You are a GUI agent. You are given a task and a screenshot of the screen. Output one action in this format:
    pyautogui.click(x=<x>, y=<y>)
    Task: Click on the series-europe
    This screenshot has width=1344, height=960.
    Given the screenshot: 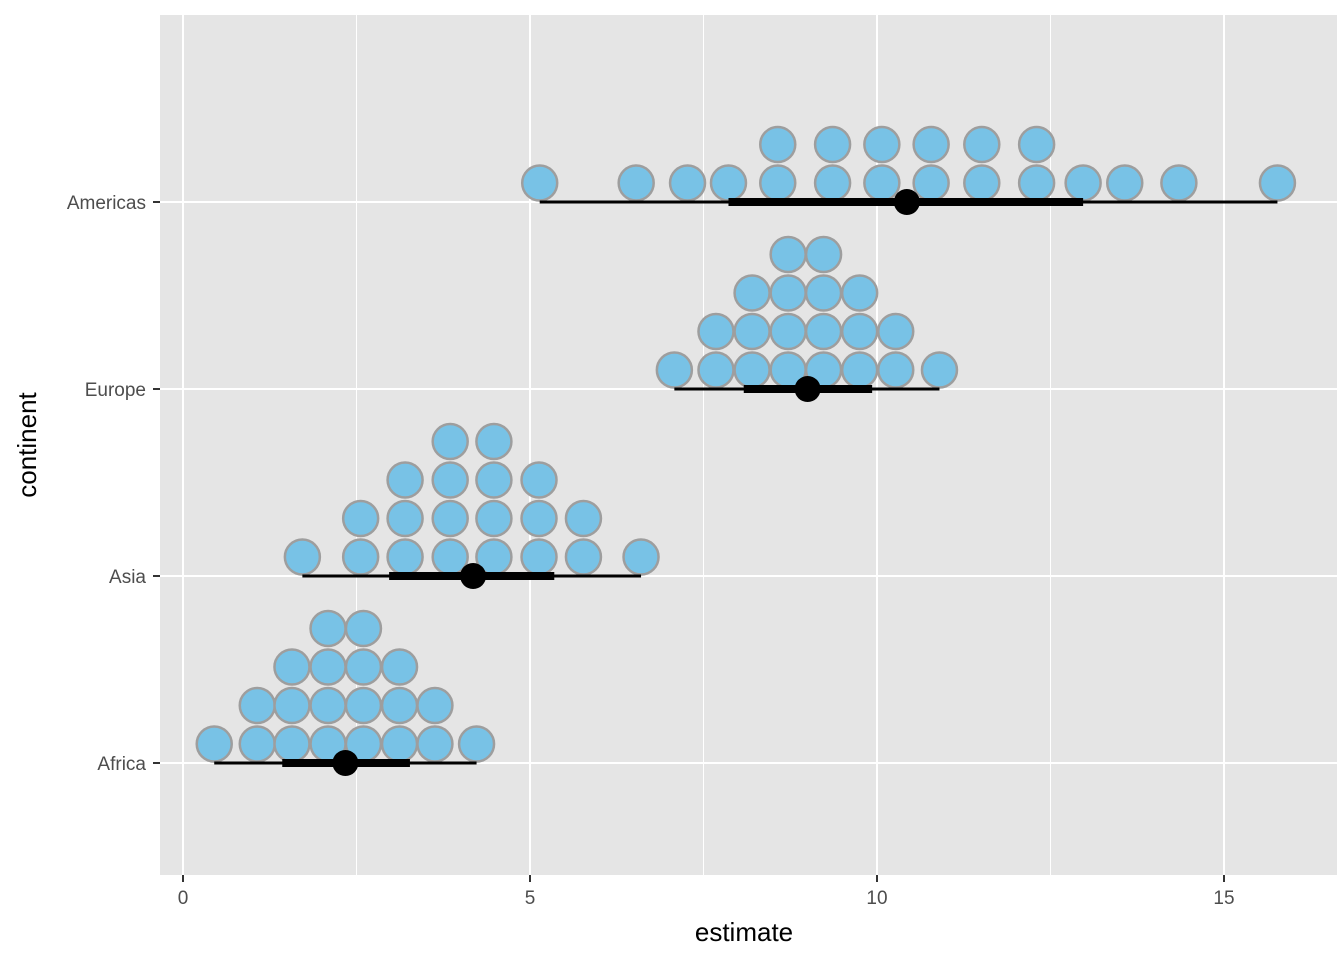 What is the action you would take?
    pyautogui.click(x=807, y=318)
    